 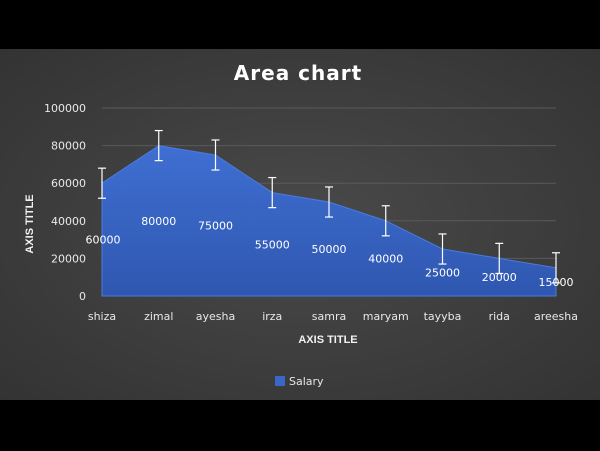 What do you see at coordinates (306, 381) in the screenshot?
I see `legend-label-salary: Salary` at bounding box center [306, 381].